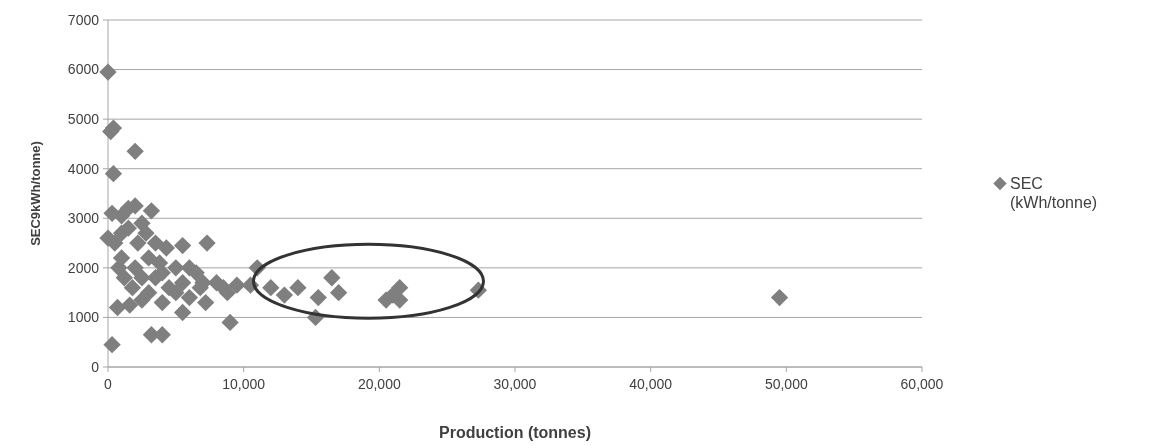 Image resolution: width=1170 pixels, height=446 pixels. I want to click on x-tick-label: 0, so click(108, 384).